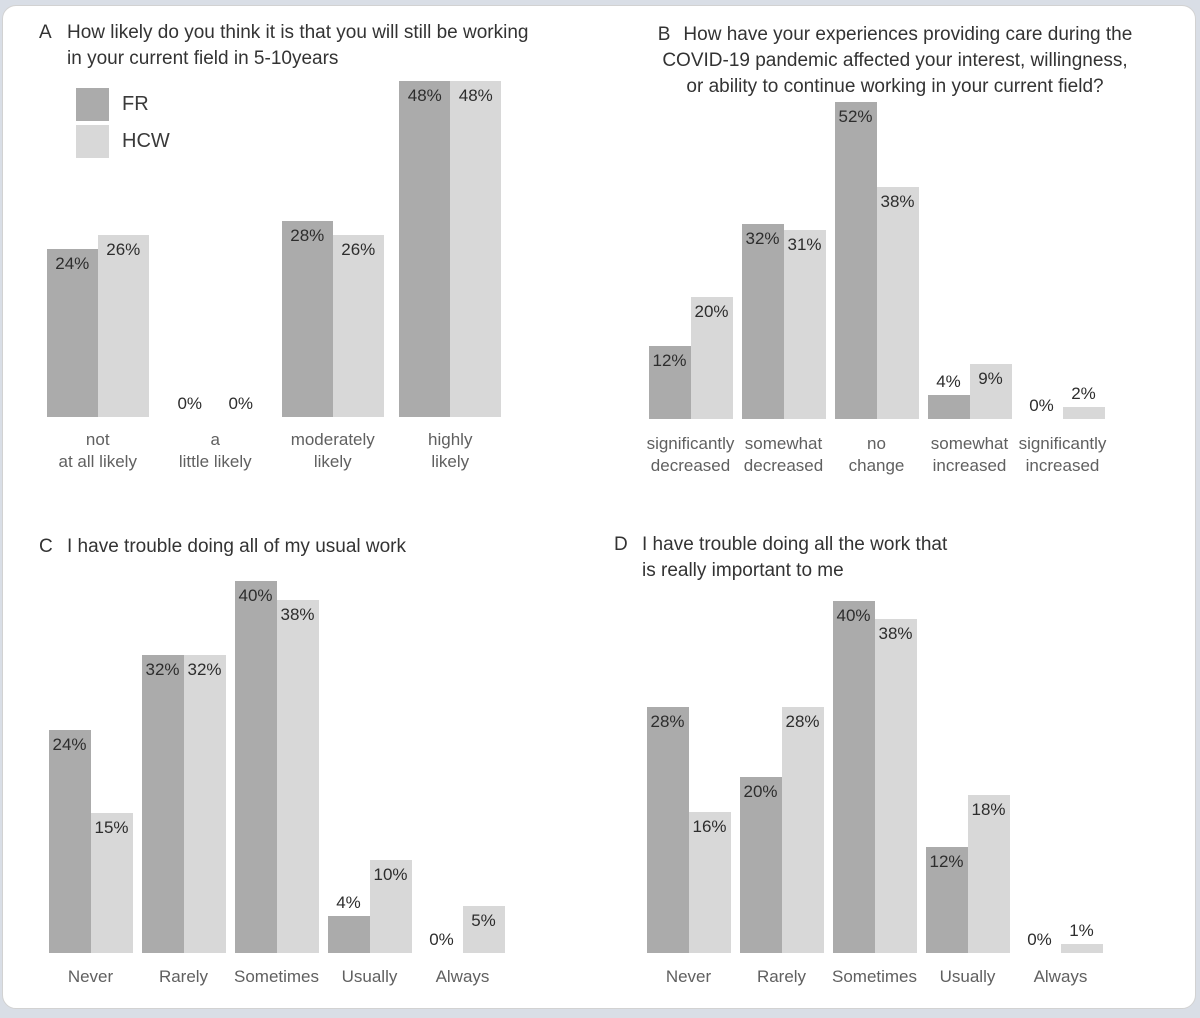  I want to click on bar-fr: 20%, so click(760, 865).